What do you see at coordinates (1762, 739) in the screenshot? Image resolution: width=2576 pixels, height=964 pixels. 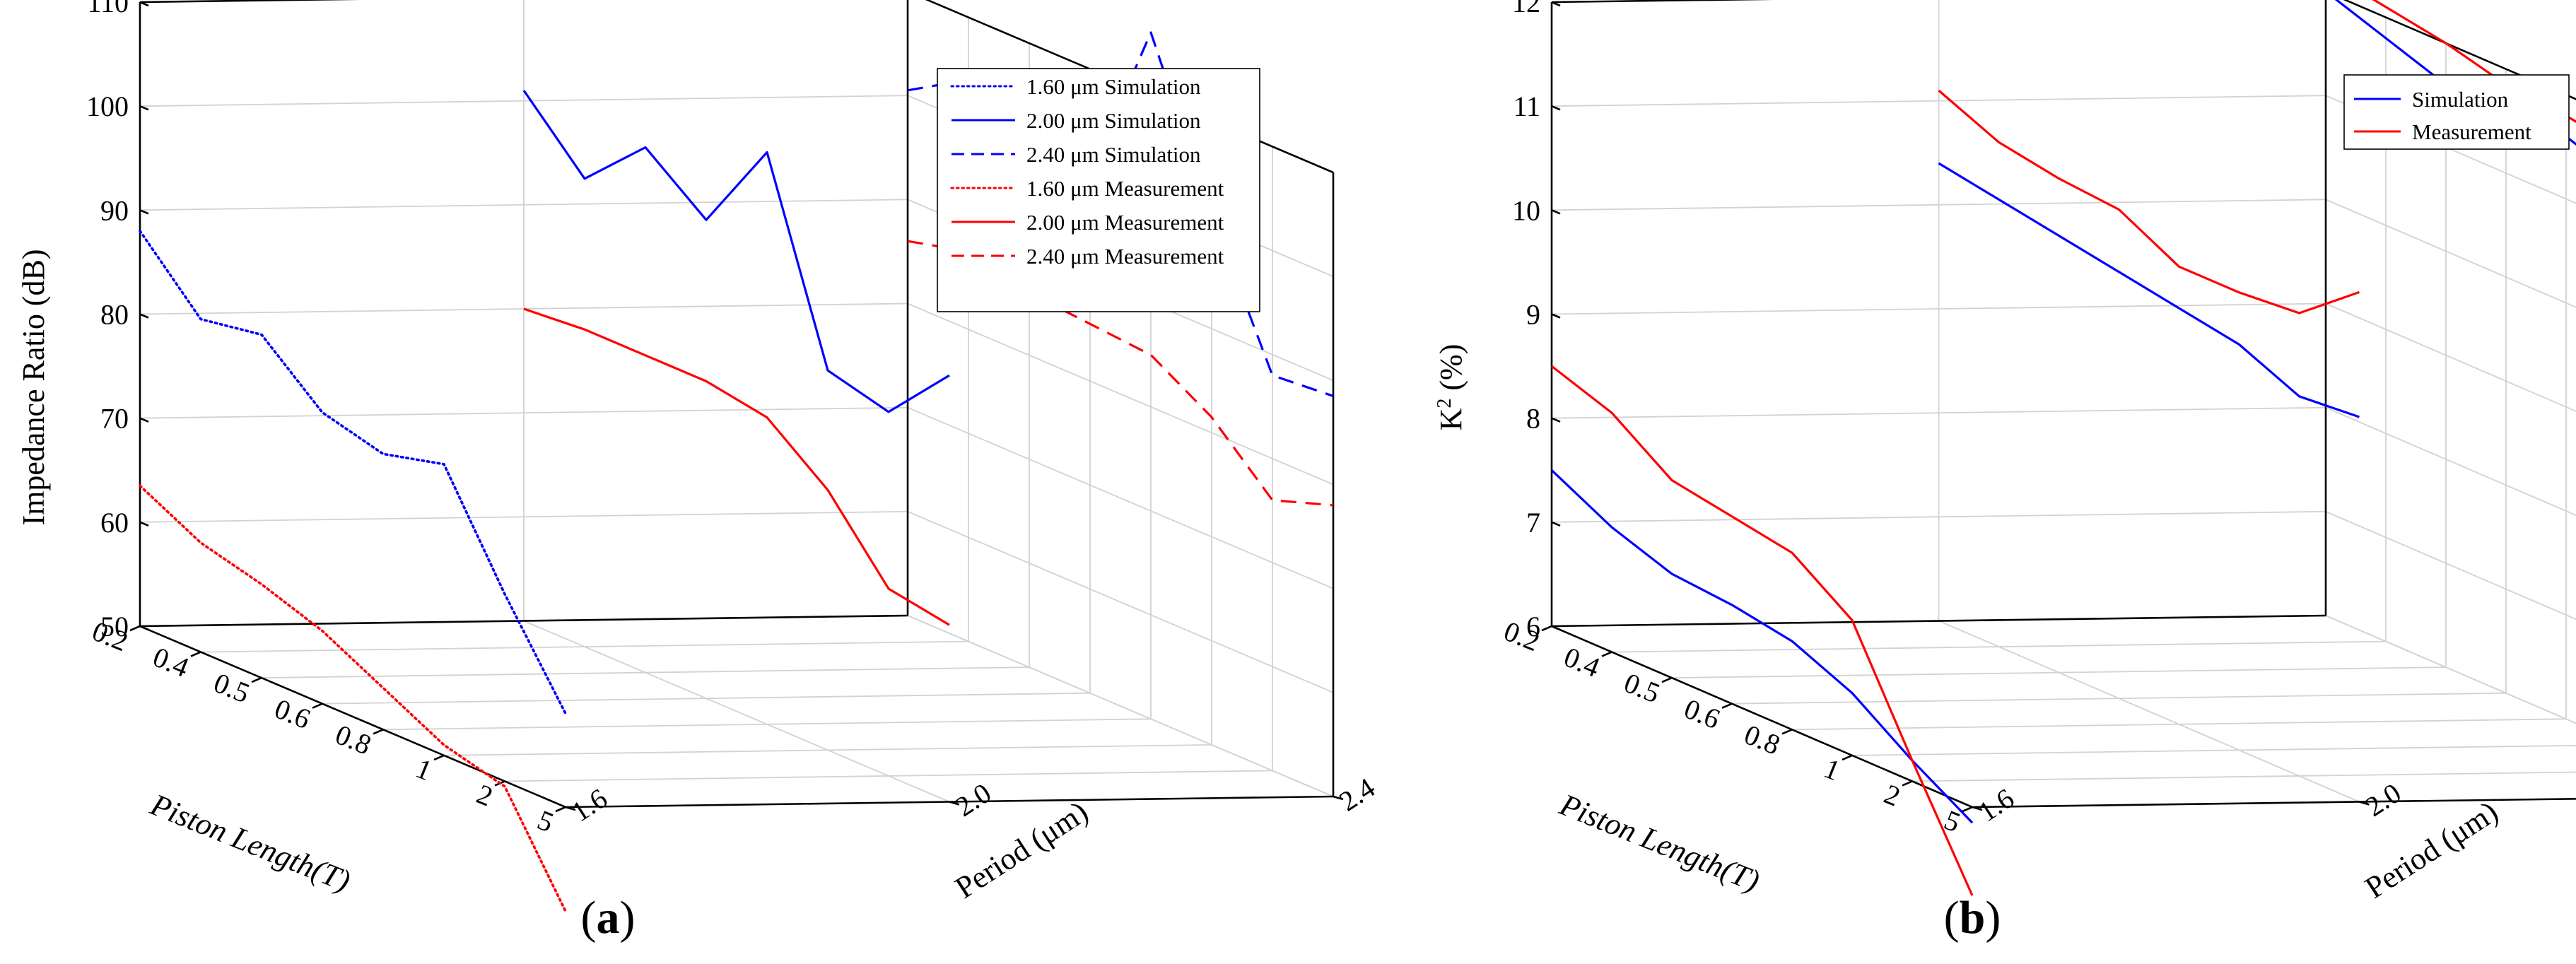 I see `x-tick-label: 0.8` at bounding box center [1762, 739].